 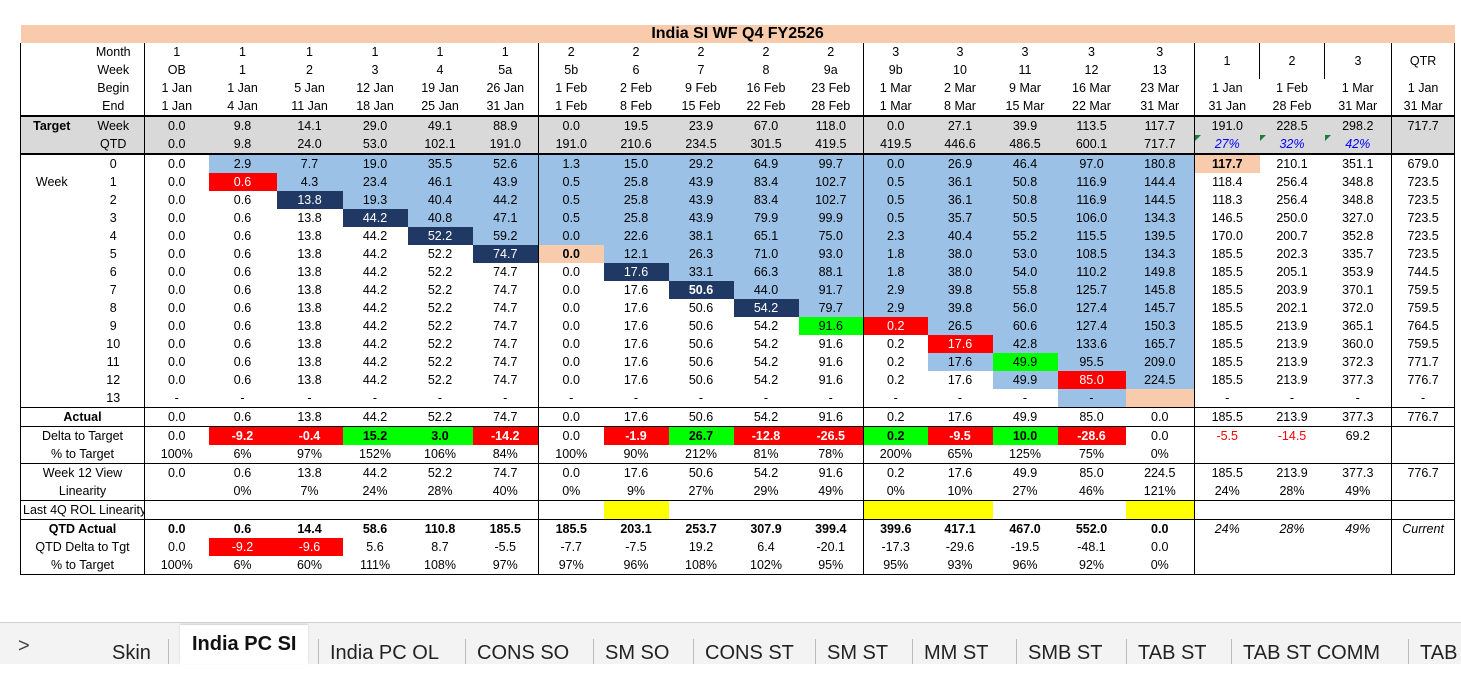 I want to click on matrix-cell: 50.6, so click(x=701, y=344).